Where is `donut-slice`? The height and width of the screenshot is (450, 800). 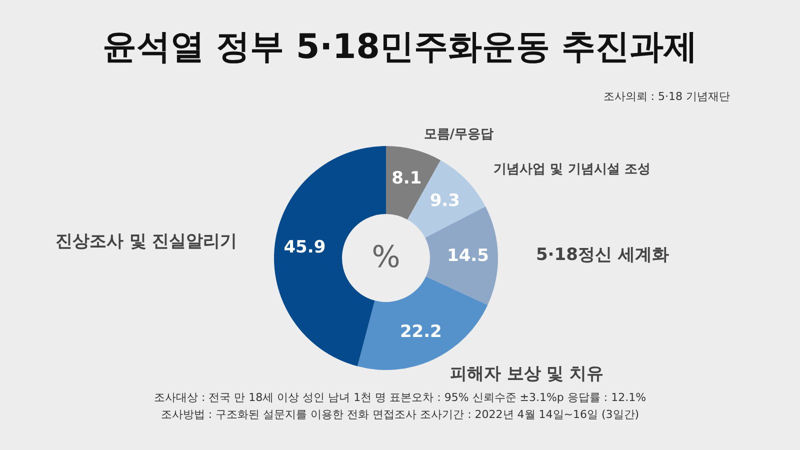 donut-slice is located at coordinates (461, 256).